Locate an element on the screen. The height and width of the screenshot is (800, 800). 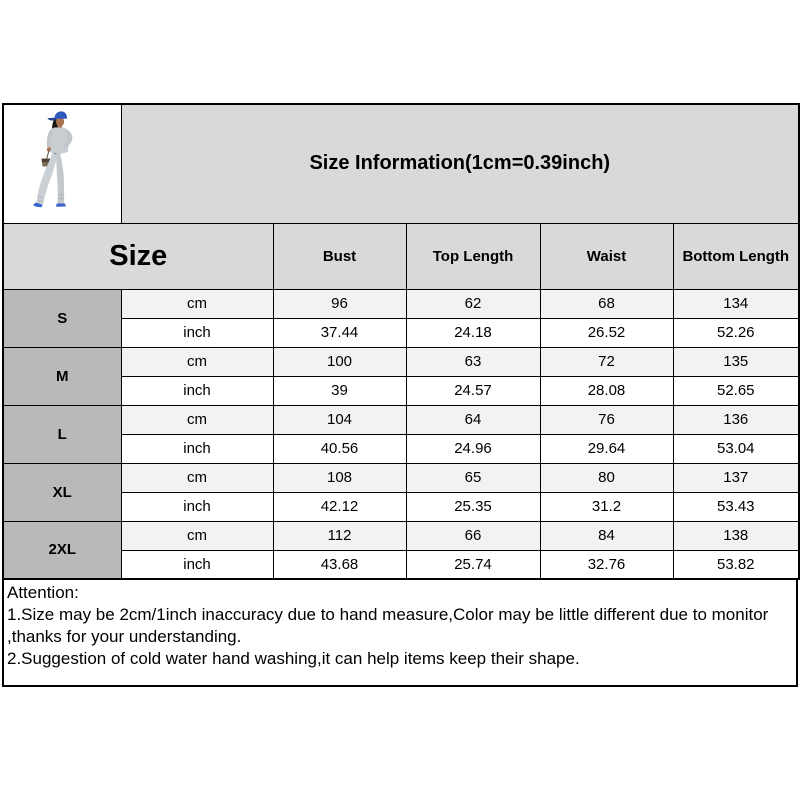
cell-xl-bottomlength-cm: 137 is located at coordinates (736, 477).